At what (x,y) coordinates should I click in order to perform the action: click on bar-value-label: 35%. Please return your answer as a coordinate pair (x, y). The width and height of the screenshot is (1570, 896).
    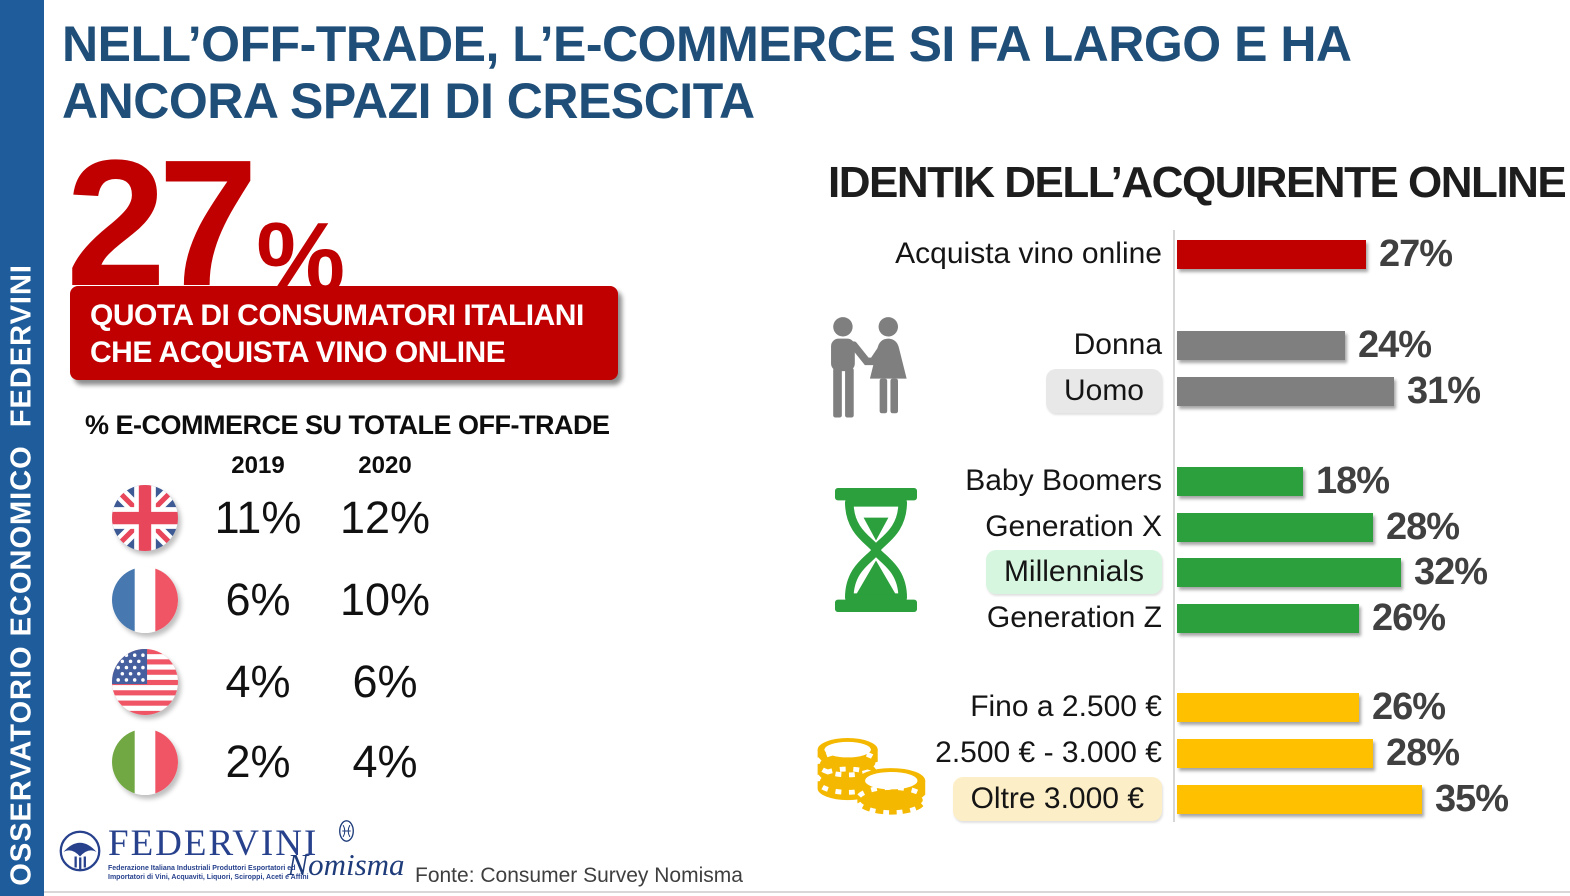
    Looking at the image, I should click on (1472, 798).